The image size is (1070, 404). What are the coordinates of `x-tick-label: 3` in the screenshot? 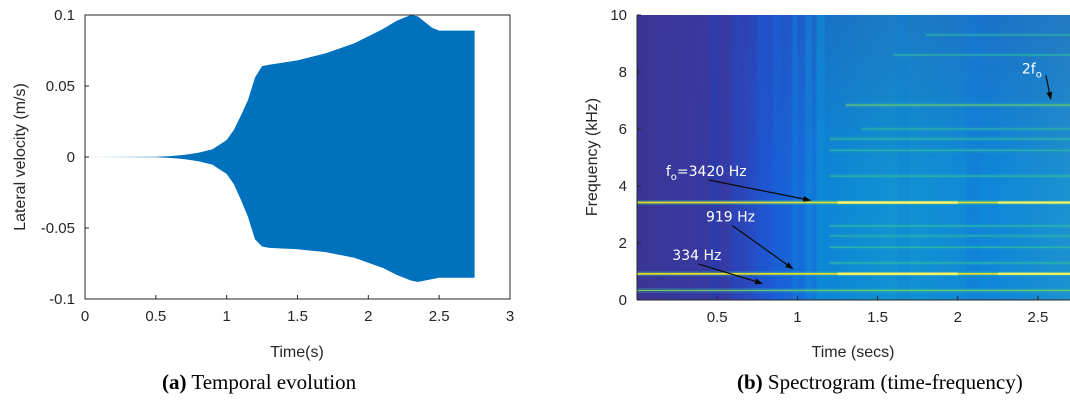 It's located at (510, 316).